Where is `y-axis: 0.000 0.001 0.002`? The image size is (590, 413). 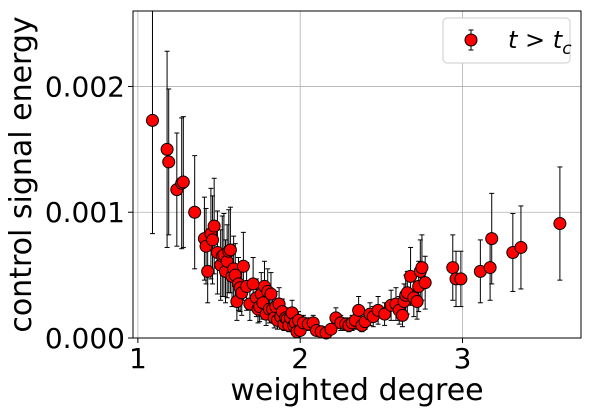 y-axis: 0.000 0.001 0.002 is located at coordinates (89, 212).